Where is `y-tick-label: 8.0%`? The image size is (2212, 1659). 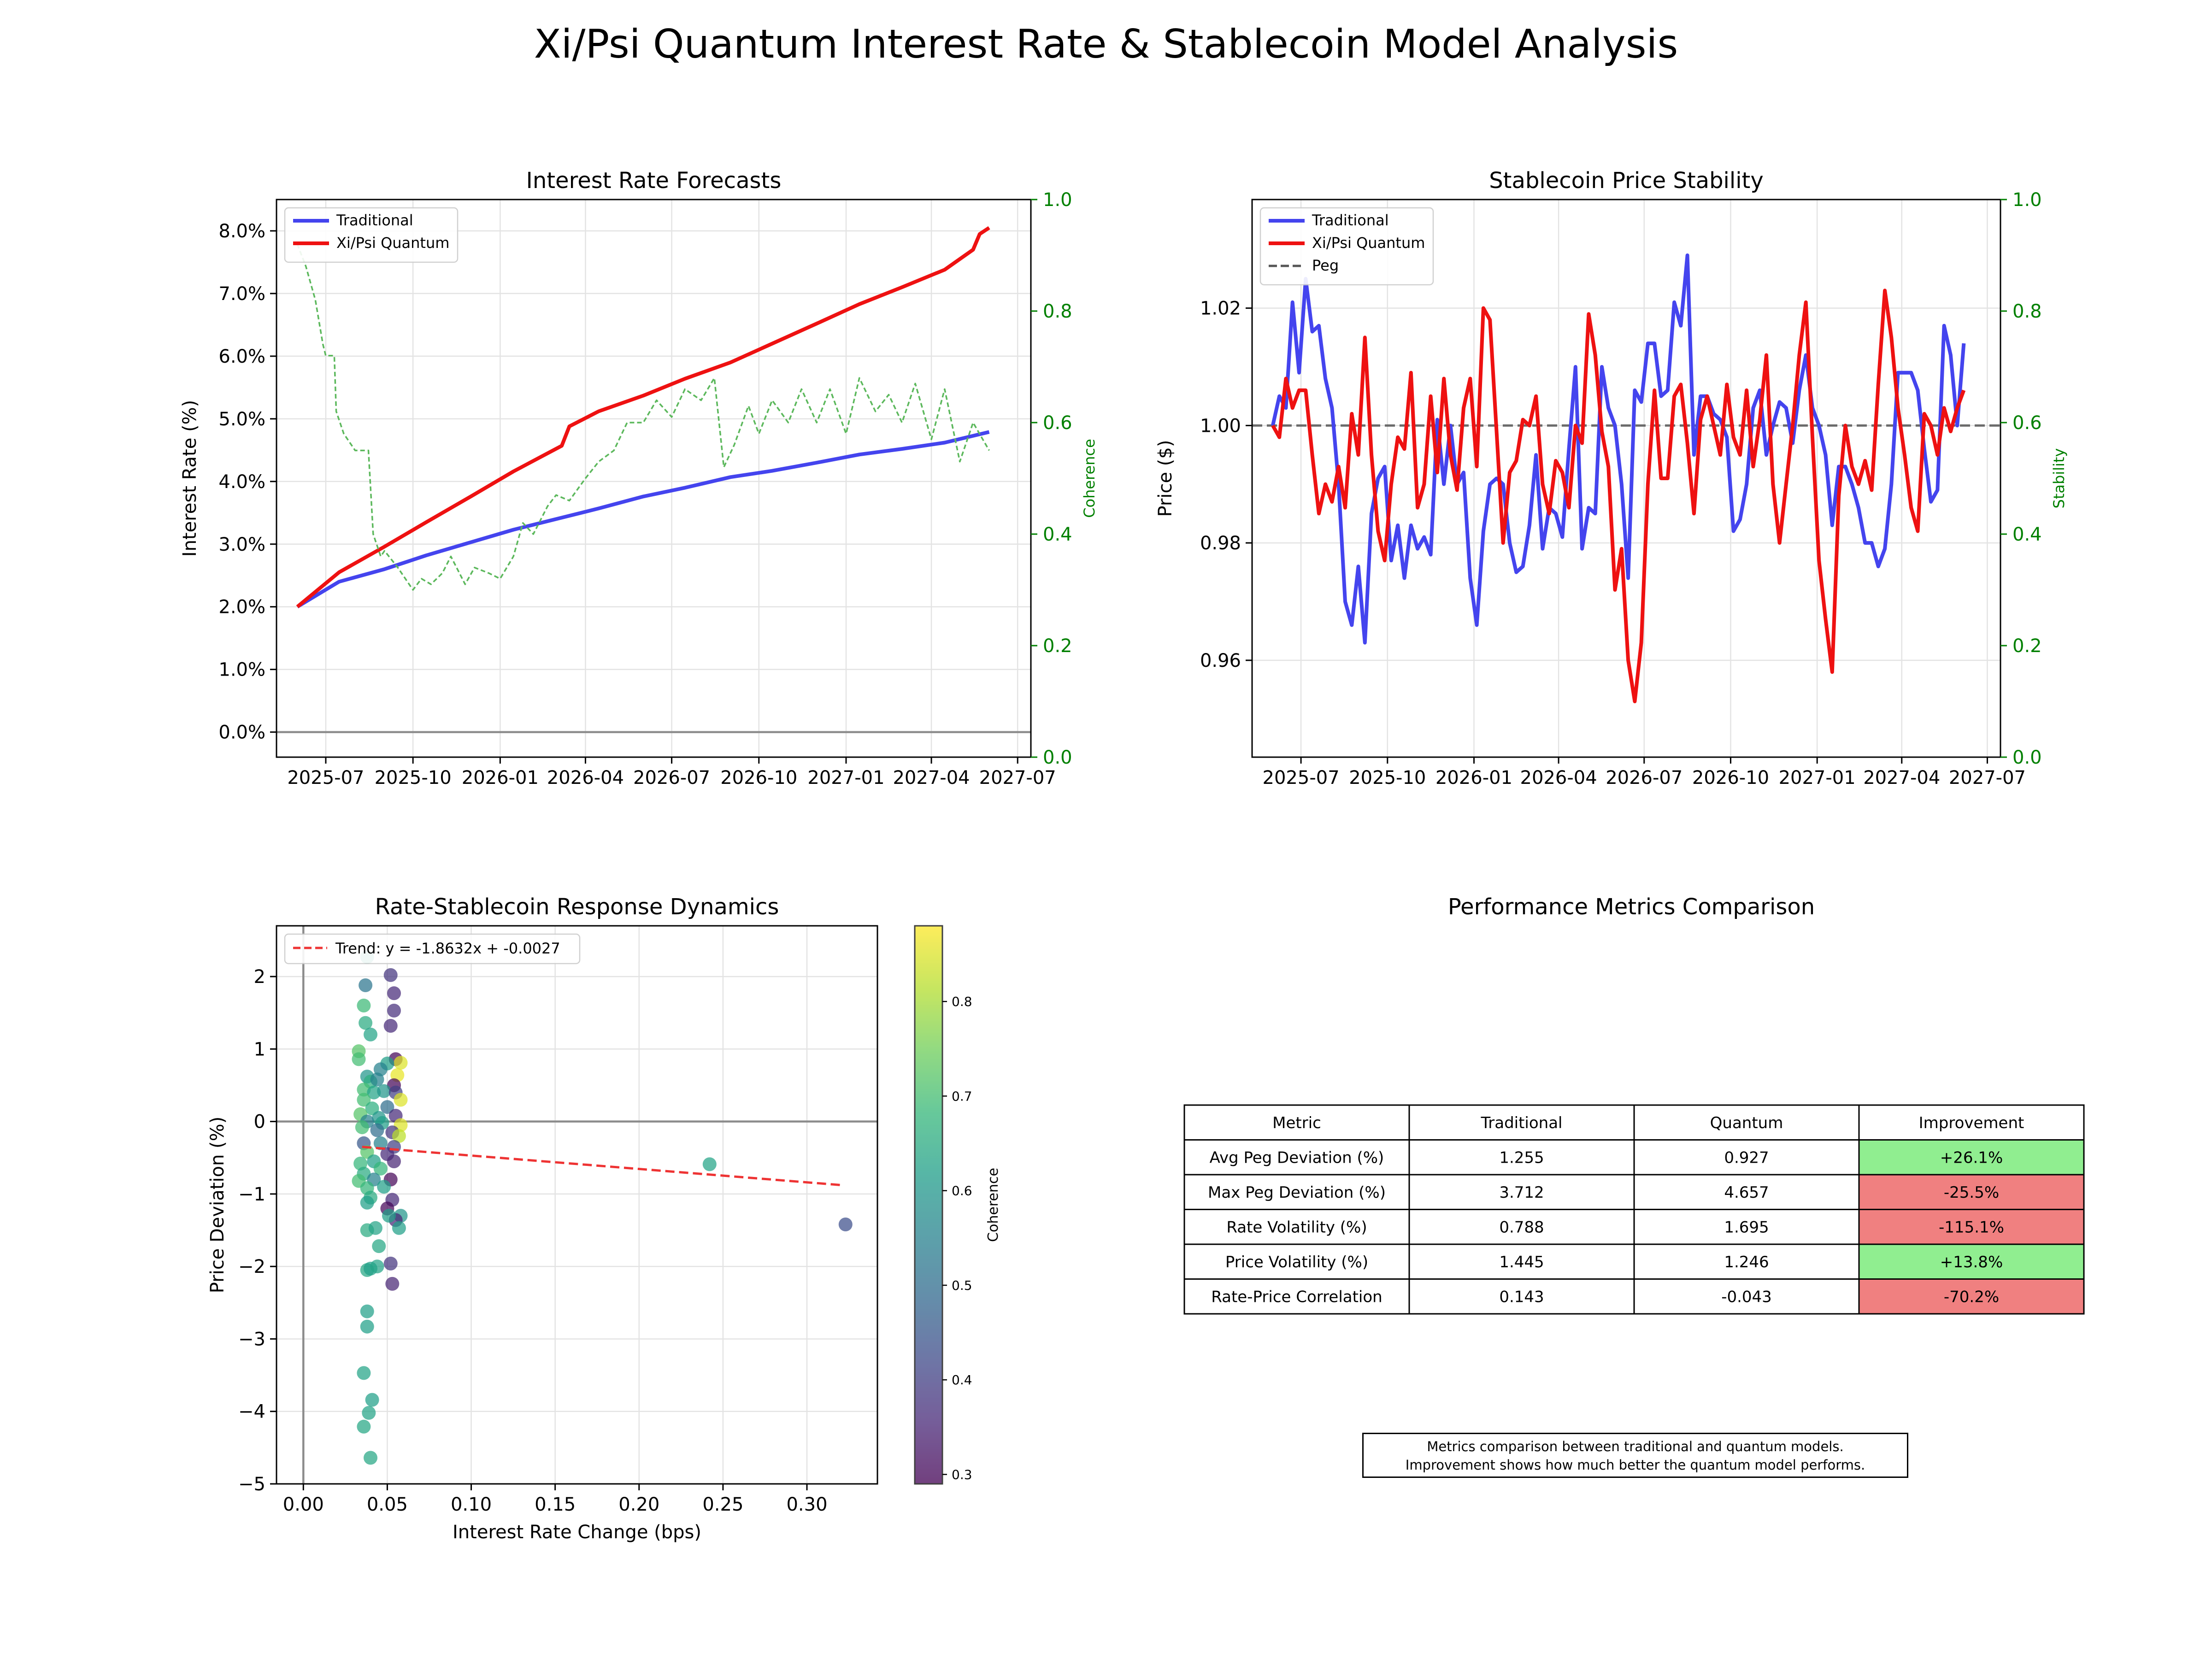 y-tick-label: 8.0% is located at coordinates (241, 231).